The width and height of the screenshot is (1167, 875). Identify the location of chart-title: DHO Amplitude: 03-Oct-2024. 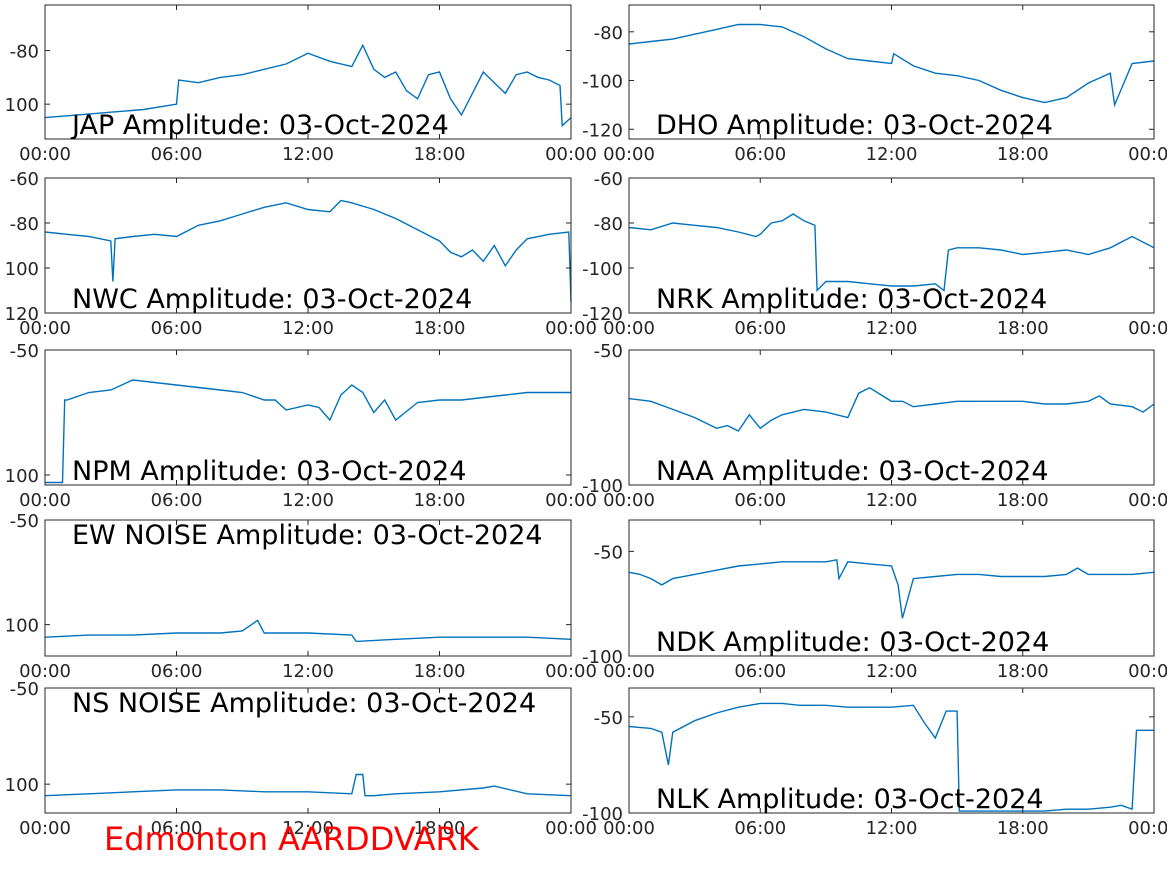
(854, 125).